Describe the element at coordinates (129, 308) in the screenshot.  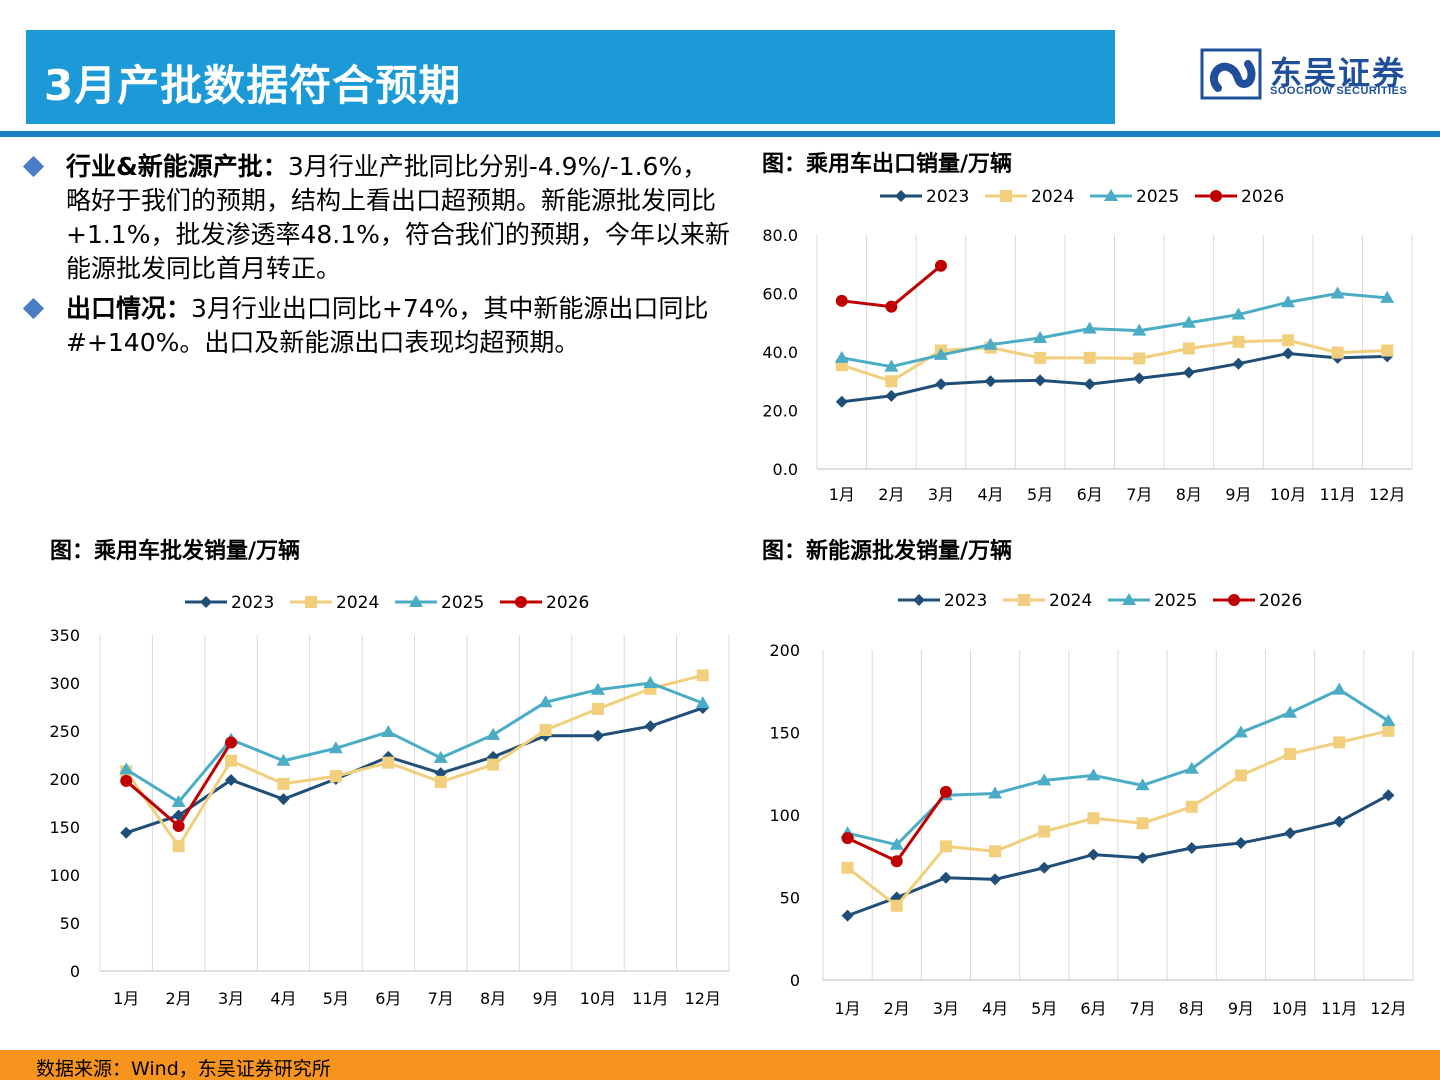
I see `bullet-label: 出口情况：` at that location.